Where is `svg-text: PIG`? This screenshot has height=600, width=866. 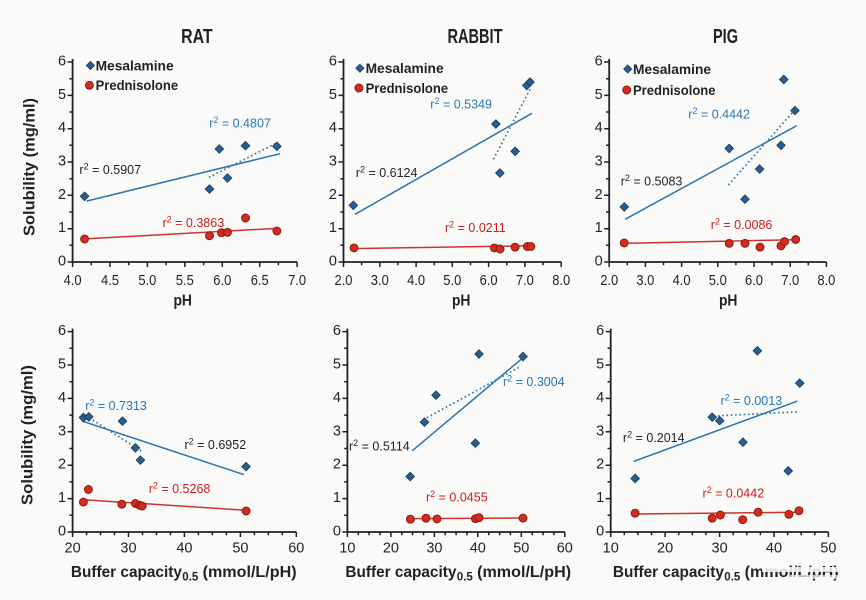
svg-text: PIG is located at coordinates (725, 37).